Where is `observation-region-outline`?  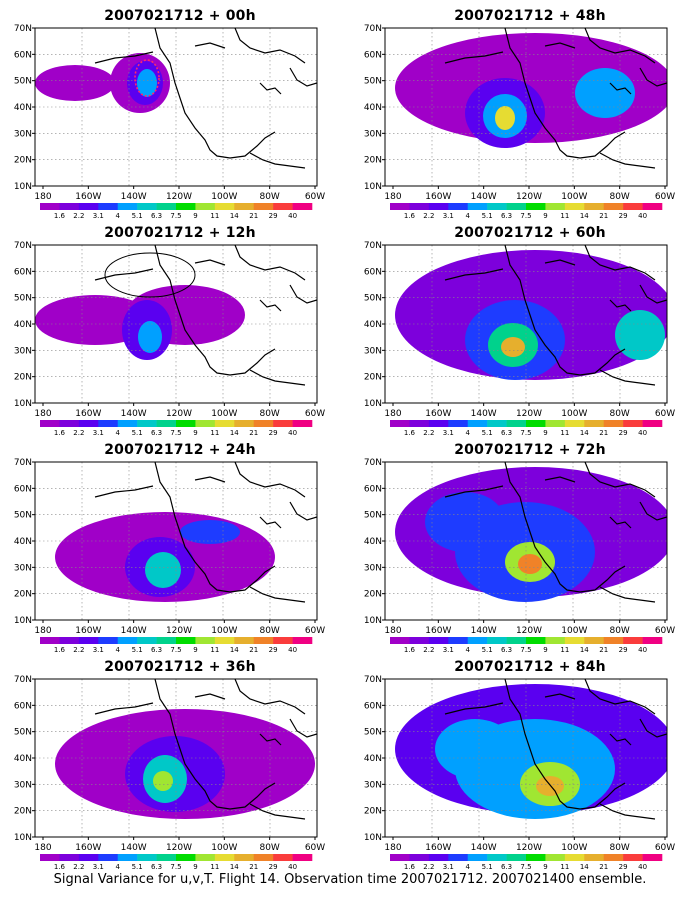 observation-region-outline is located at coordinates (150, 275).